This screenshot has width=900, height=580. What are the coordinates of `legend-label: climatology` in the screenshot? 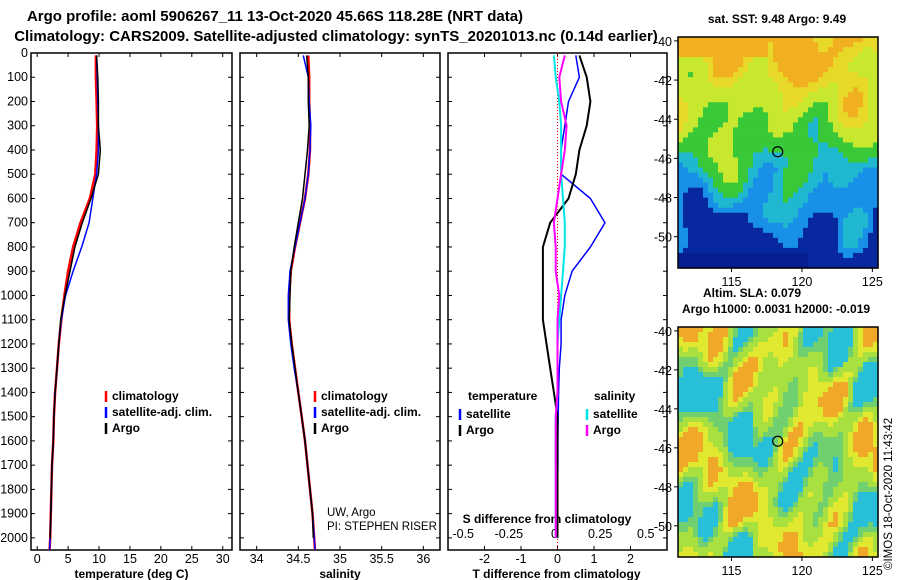 It's located at (354, 396).